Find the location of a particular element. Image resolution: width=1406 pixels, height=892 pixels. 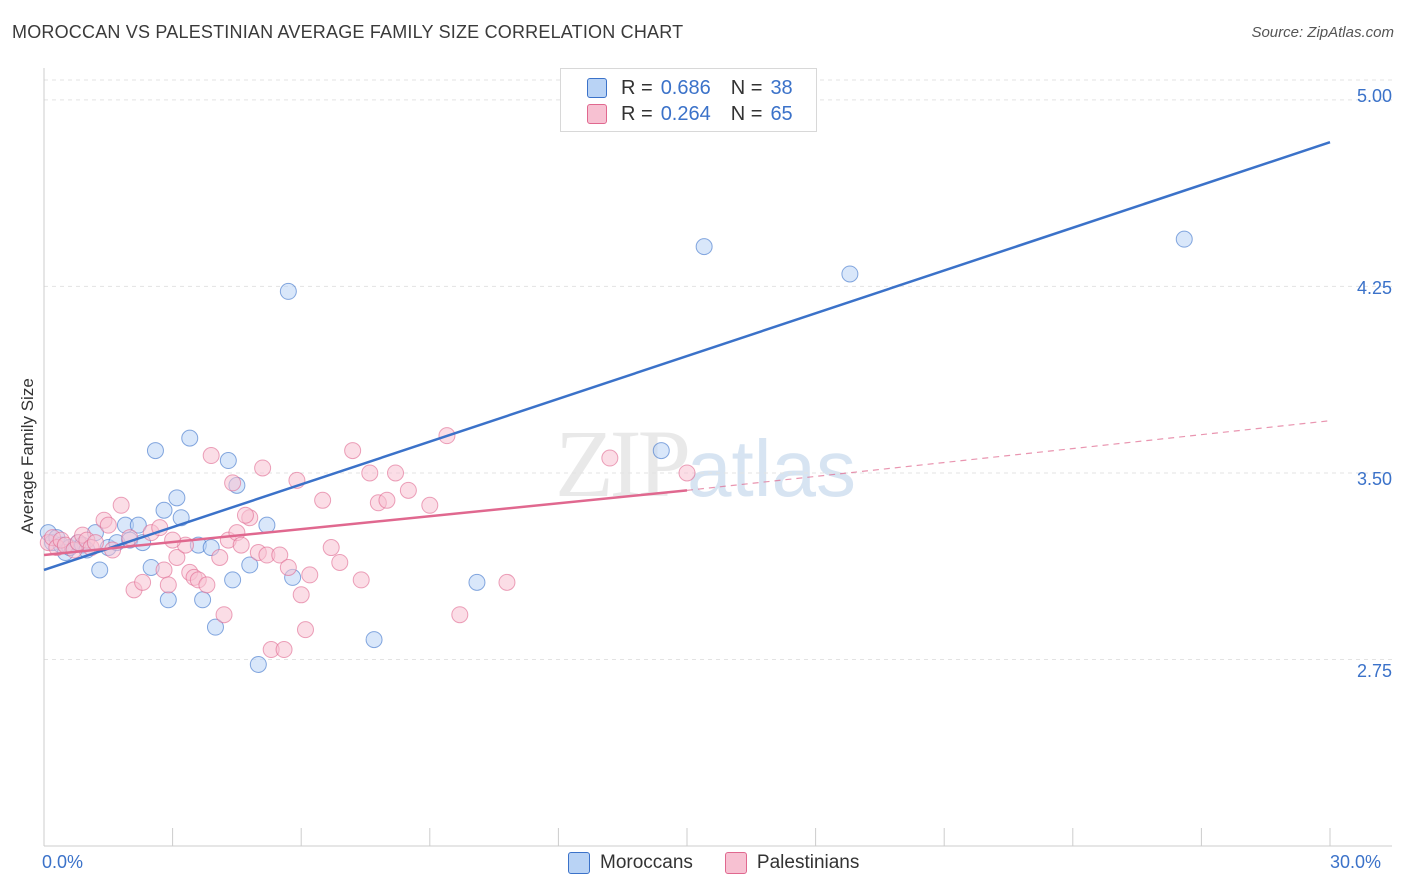

correlation-legend: R = 0.686 N = 38 R = 0.264 N = 65 is located at coordinates (688, 100).